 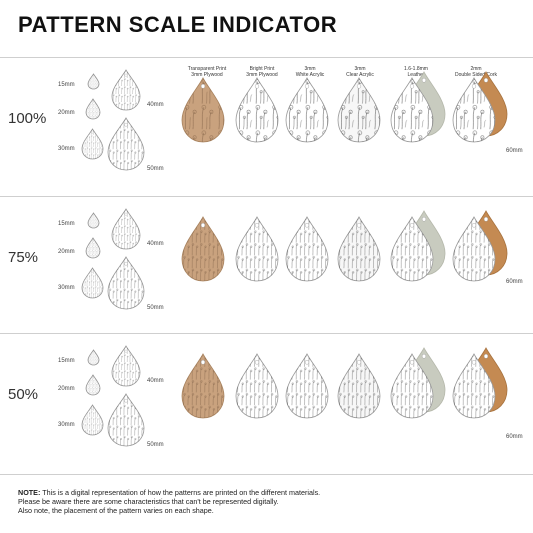 I want to click on material-label: 2mm Double Sided Cork, so click(x=476, y=72).